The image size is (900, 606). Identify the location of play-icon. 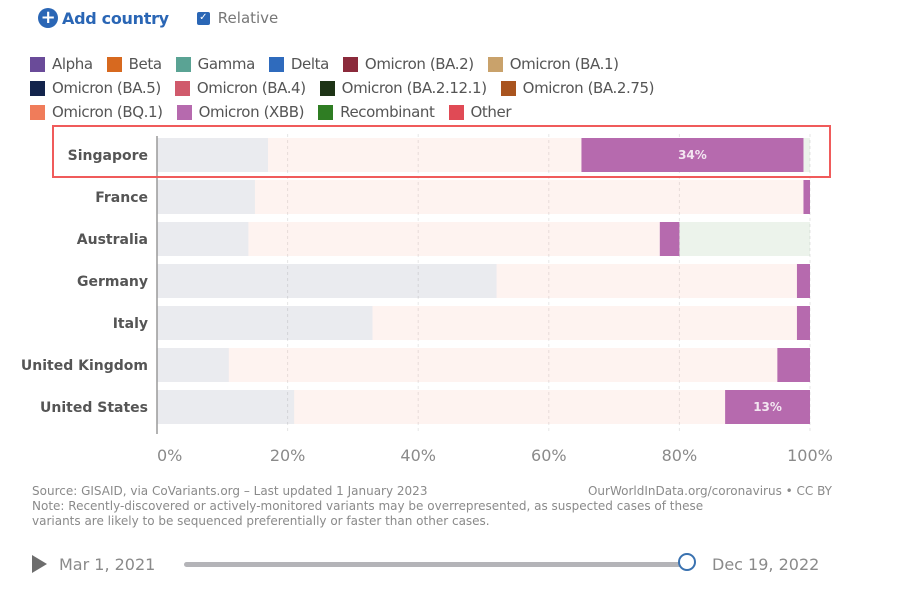
(39, 564).